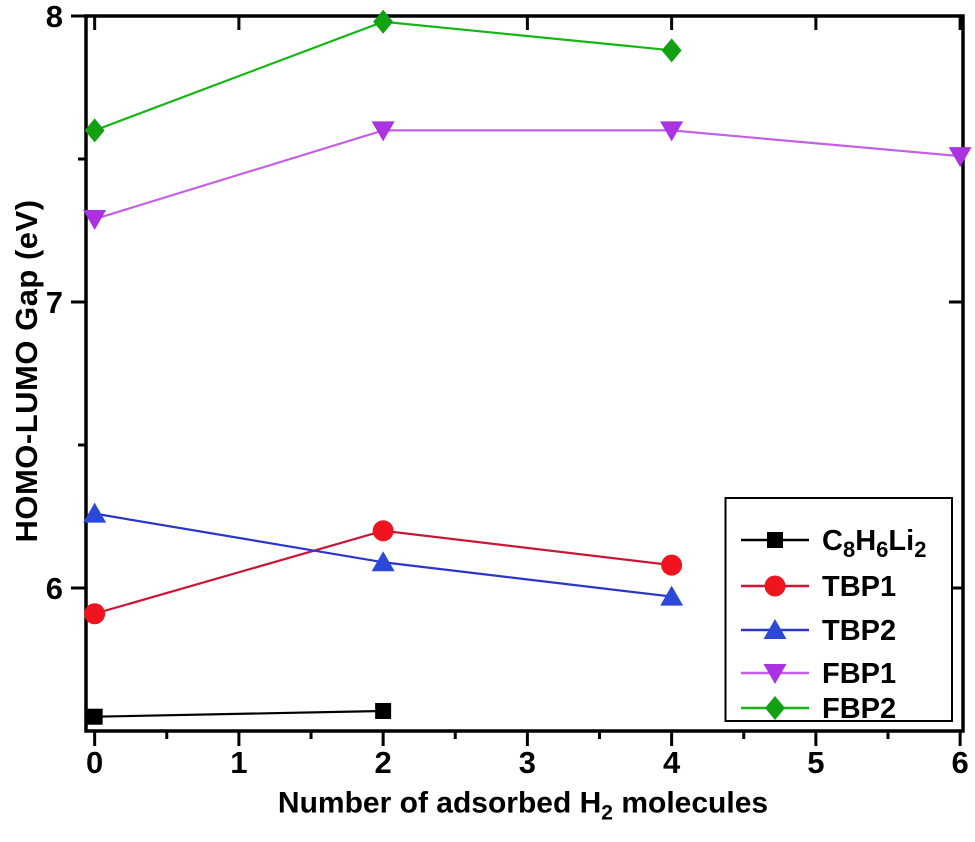  I want to click on x-axis-title-suffix: molecules, so click(690, 803).